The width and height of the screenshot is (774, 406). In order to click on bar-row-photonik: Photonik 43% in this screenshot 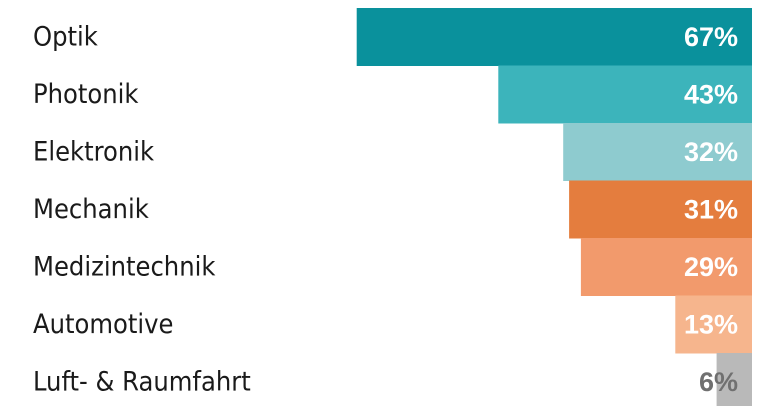, I will do `click(392, 94)`.